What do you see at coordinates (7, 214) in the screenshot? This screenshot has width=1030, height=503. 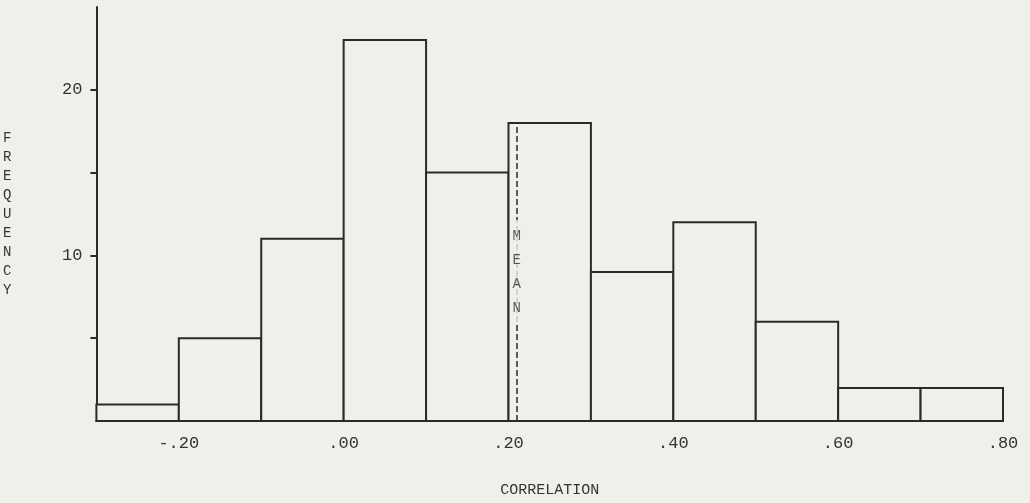 I see `text: FREQUENCY` at bounding box center [7, 214].